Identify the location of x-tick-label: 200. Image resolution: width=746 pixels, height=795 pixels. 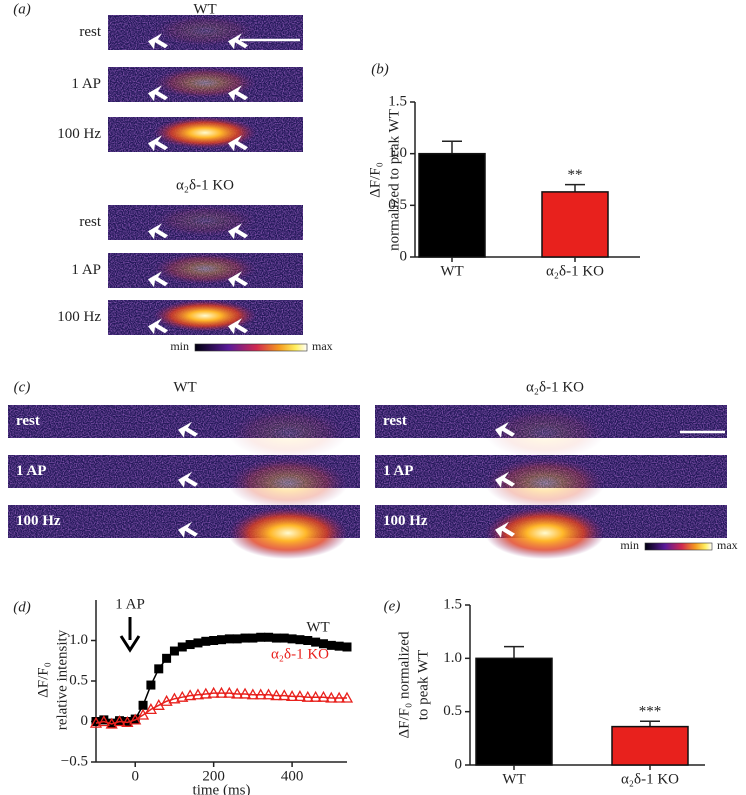
(213, 776).